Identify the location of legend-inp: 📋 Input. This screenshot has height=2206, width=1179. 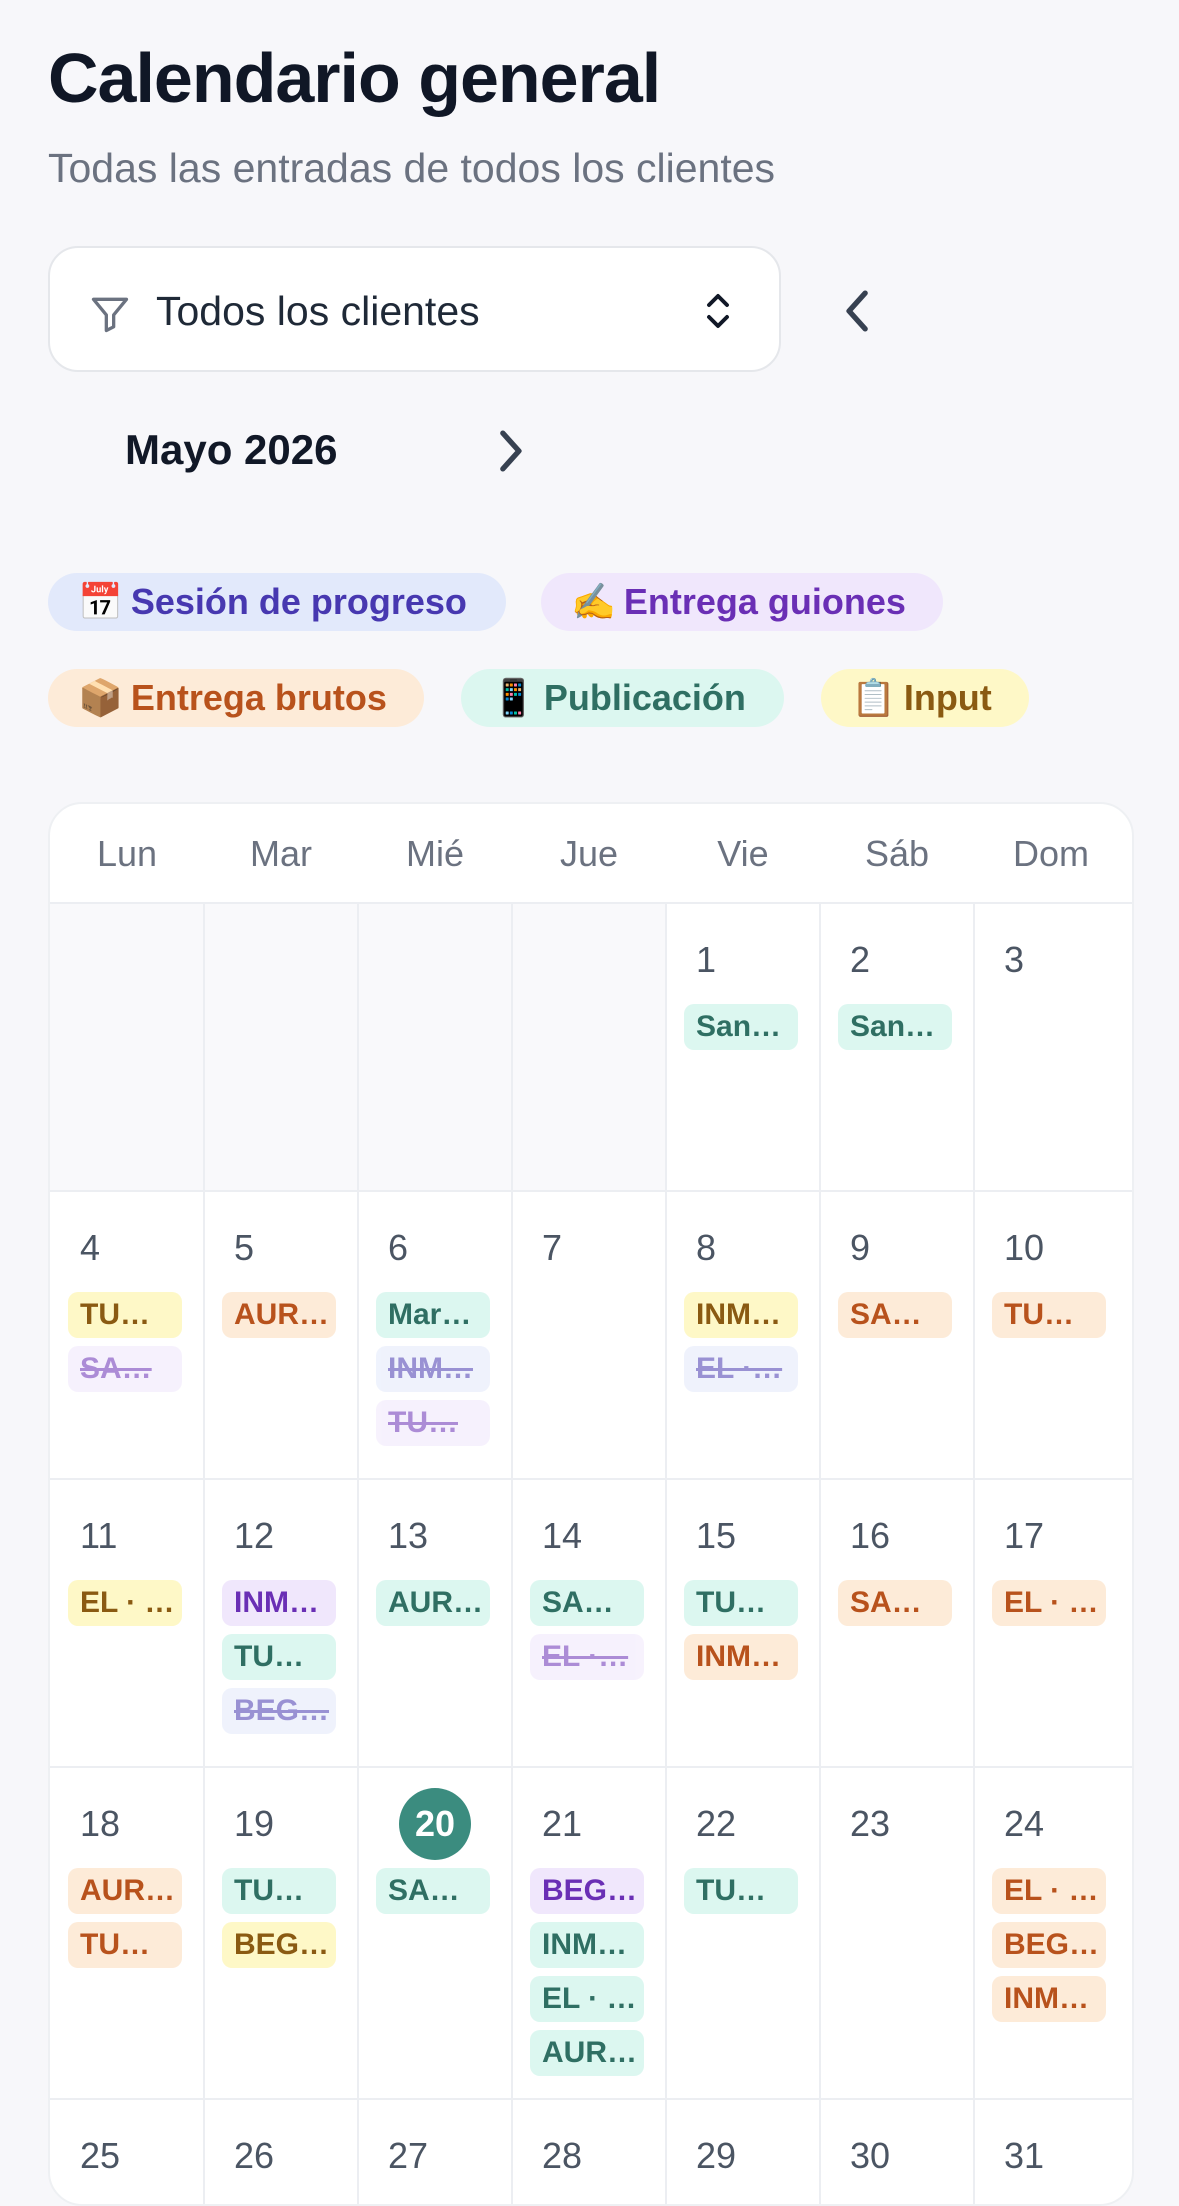
(925, 698).